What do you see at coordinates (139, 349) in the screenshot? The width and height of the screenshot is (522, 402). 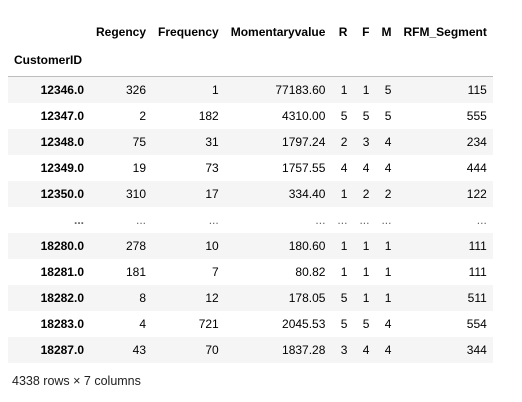 I see `table-cell: 43` at bounding box center [139, 349].